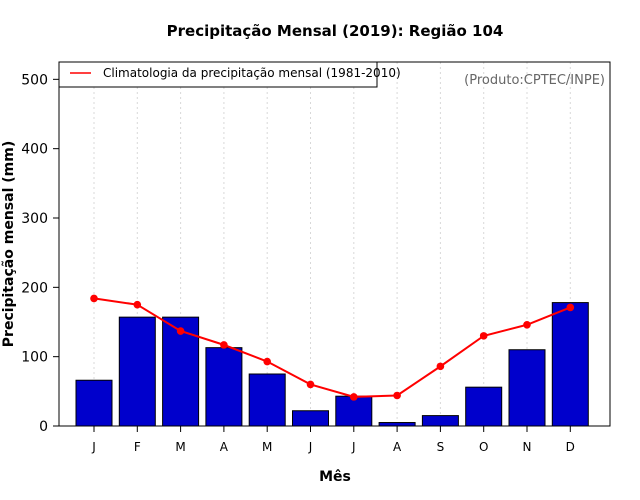 The height and width of the screenshot is (500, 640). Describe the element at coordinates (267, 447) in the screenshot. I see `x-tick-label-5: M` at that location.